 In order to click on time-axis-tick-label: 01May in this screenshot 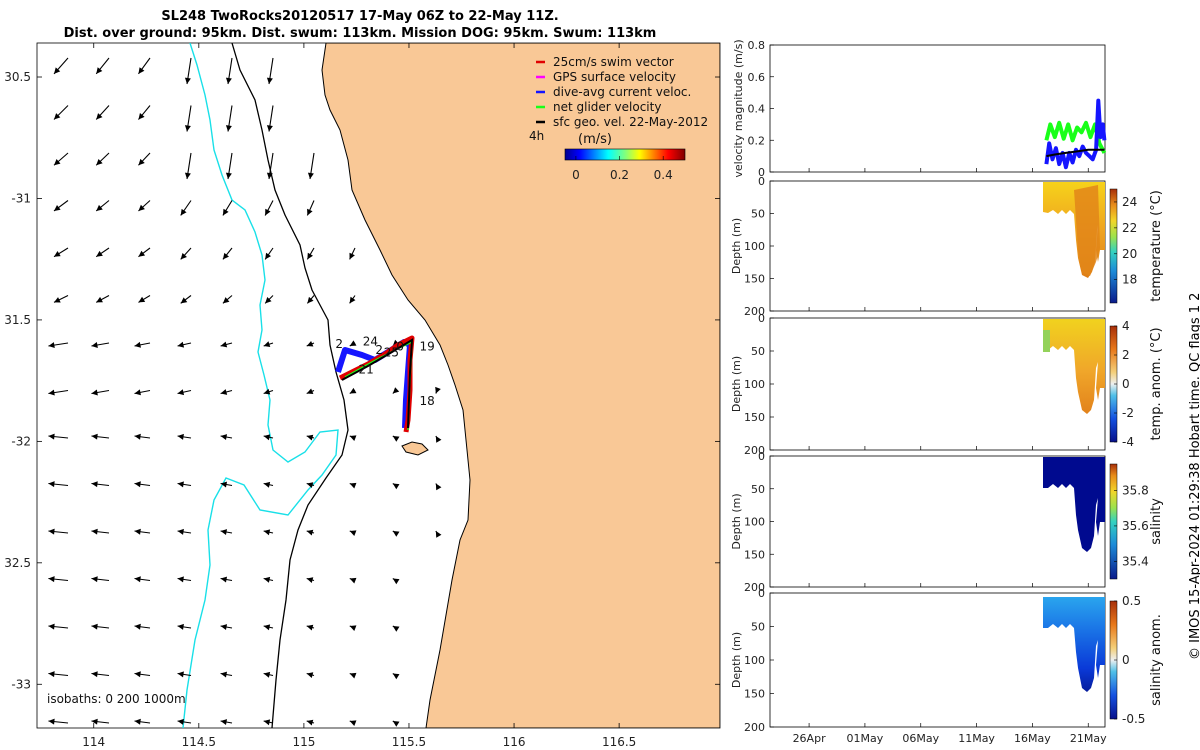, I will do `click(865, 738)`.